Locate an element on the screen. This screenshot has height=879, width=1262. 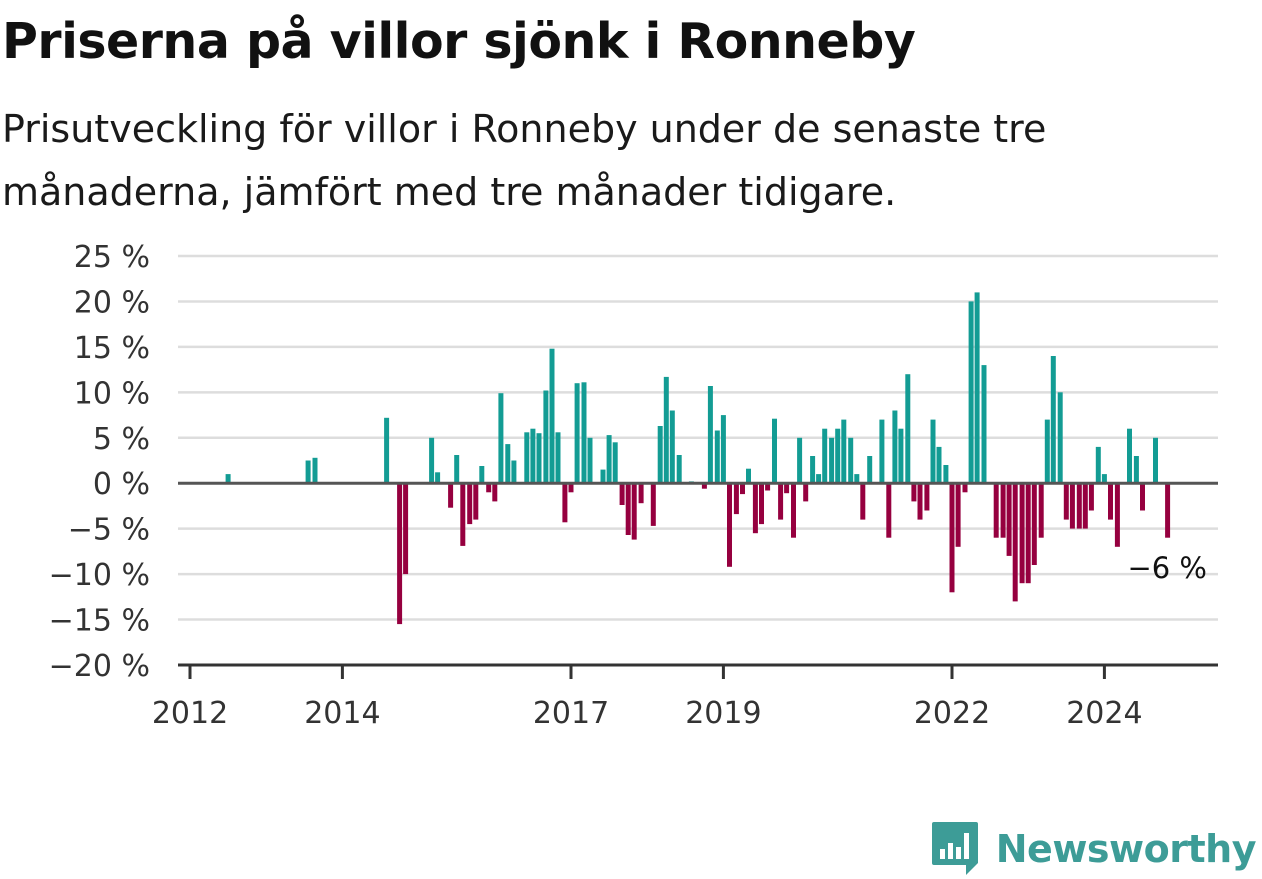
y-tick-label: 20 % is located at coordinates (112, 302).